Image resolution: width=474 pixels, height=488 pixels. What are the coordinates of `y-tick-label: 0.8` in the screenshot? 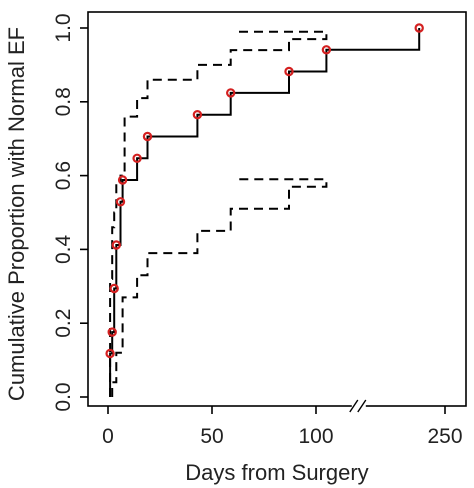 It's located at (63, 101).